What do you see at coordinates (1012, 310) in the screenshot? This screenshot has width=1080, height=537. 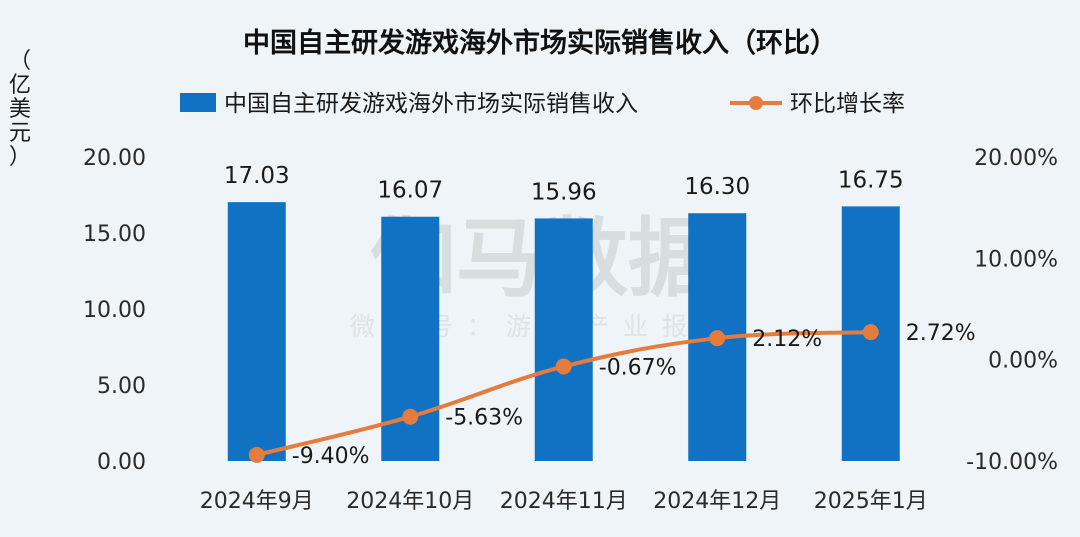 I see `y-axis-right: -10.00% 0.00% 10.00% 20.00%` at bounding box center [1012, 310].